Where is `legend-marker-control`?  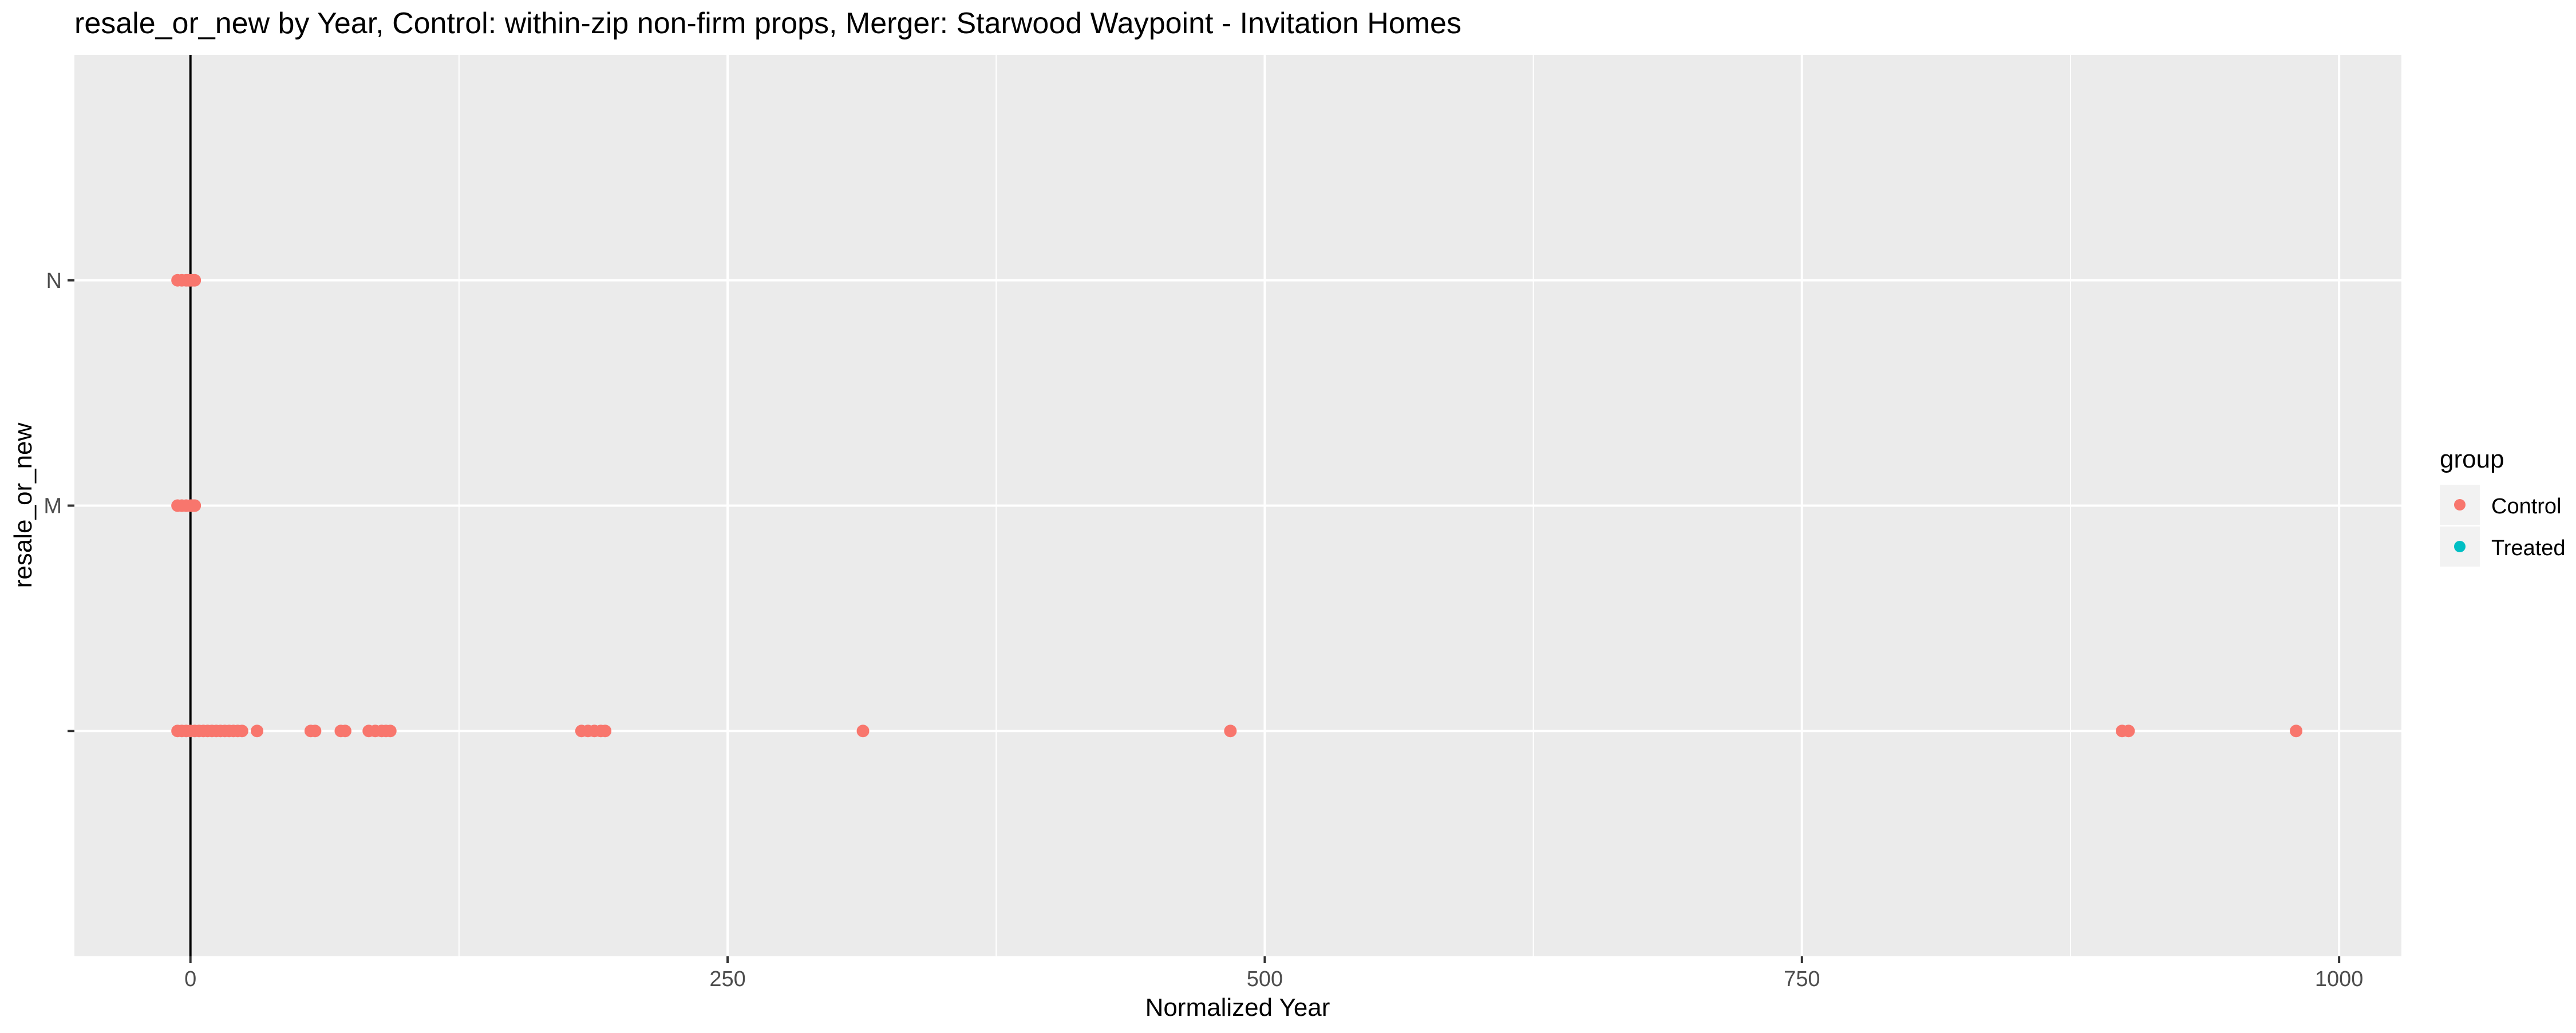 legend-marker-control is located at coordinates (2460, 505).